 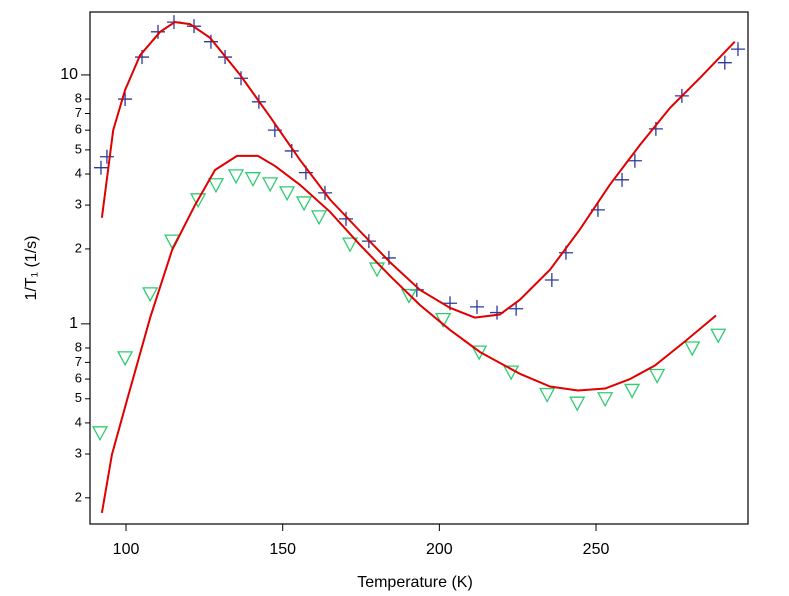 I want to click on y-tick-label: 1, so click(x=73, y=323).